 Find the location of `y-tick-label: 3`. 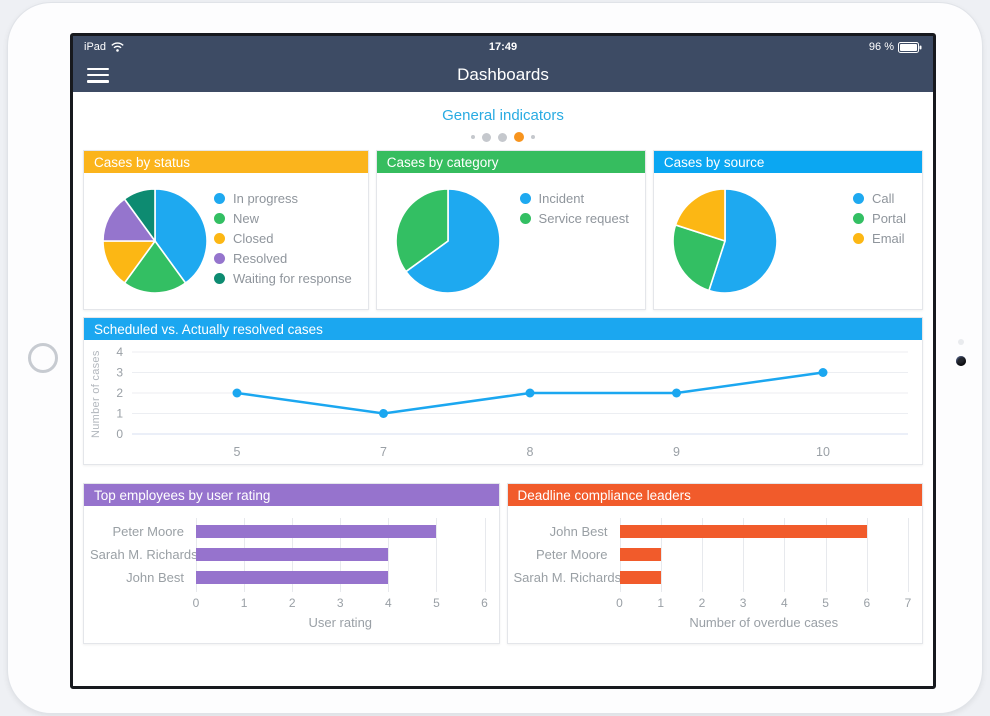

y-tick-label: 3 is located at coordinates (119, 373).